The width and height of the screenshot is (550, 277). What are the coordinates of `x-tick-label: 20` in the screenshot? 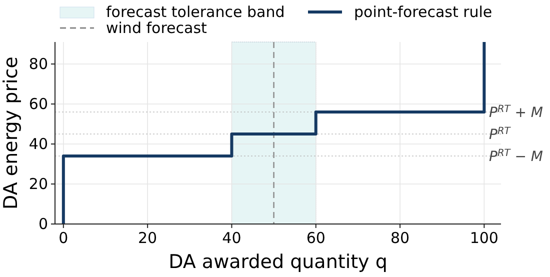 It's located at (148, 238).